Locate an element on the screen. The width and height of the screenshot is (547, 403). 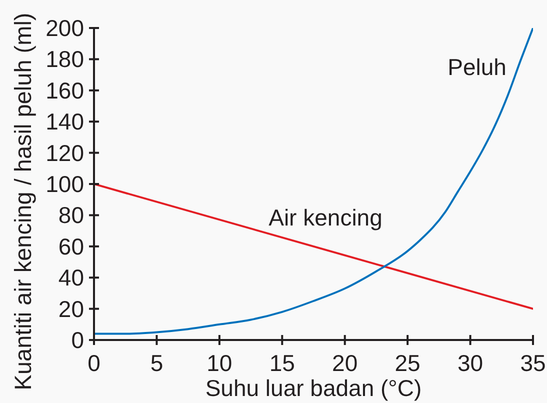
series-label: Peluh is located at coordinates (477, 67).